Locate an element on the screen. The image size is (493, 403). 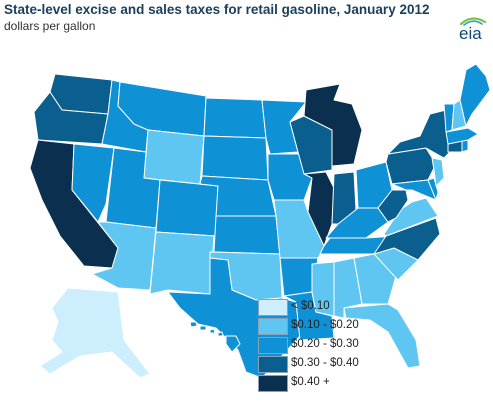
state-co is located at coordinates (187, 208).